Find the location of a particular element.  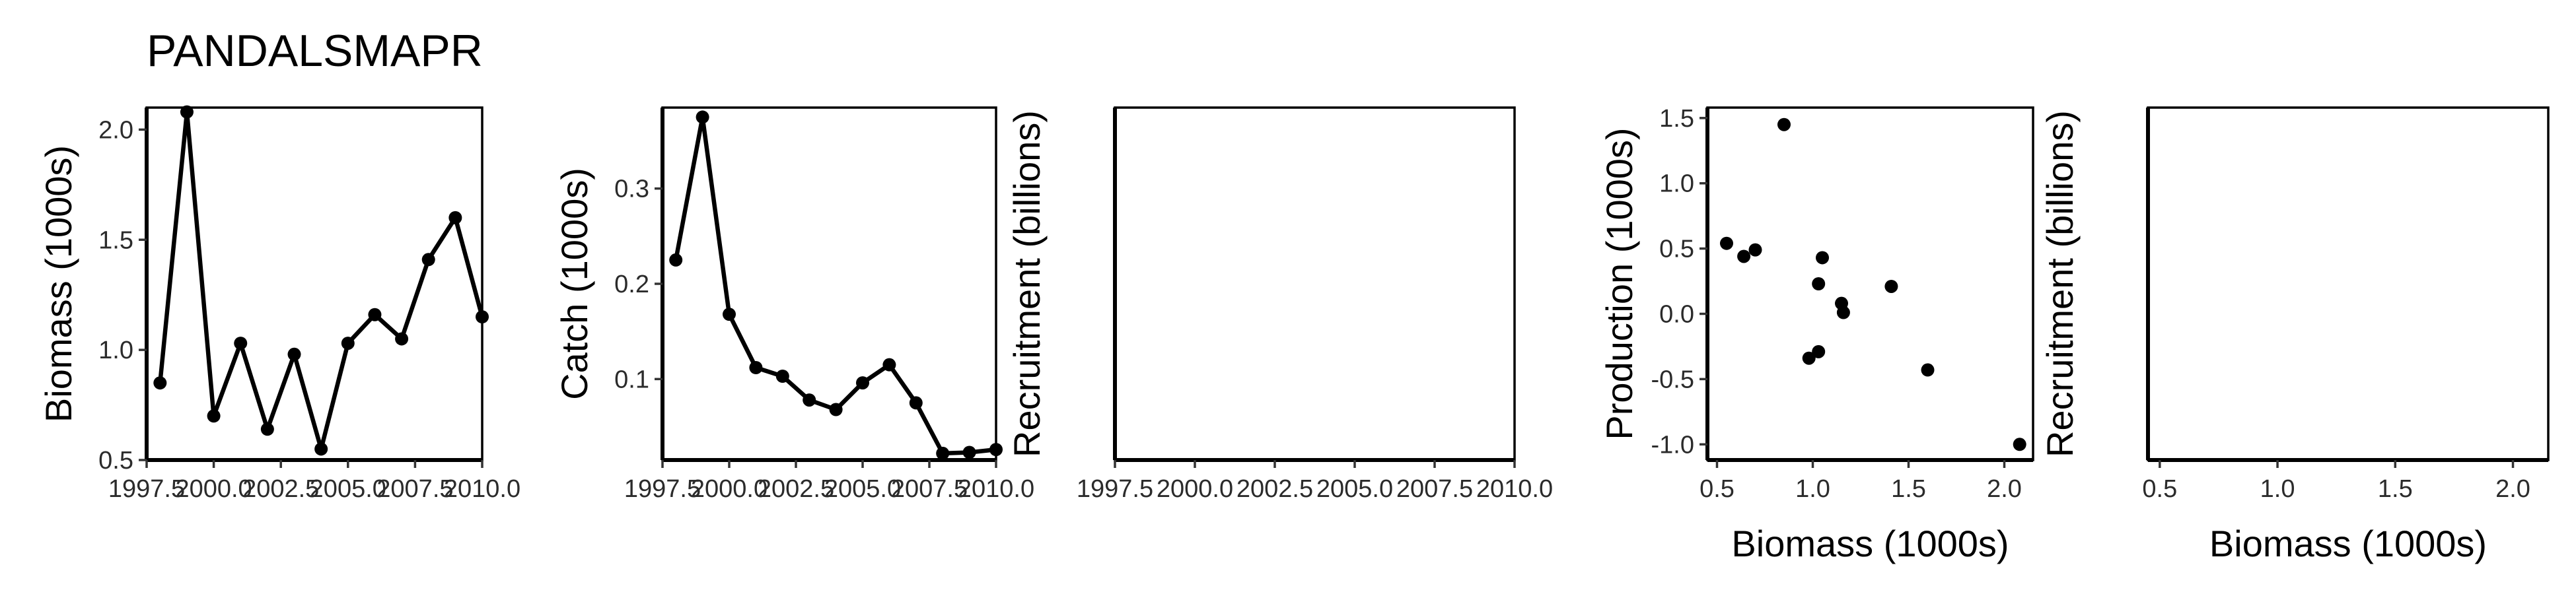

y-axis-label: Catch (1000s) is located at coordinates (574, 284).